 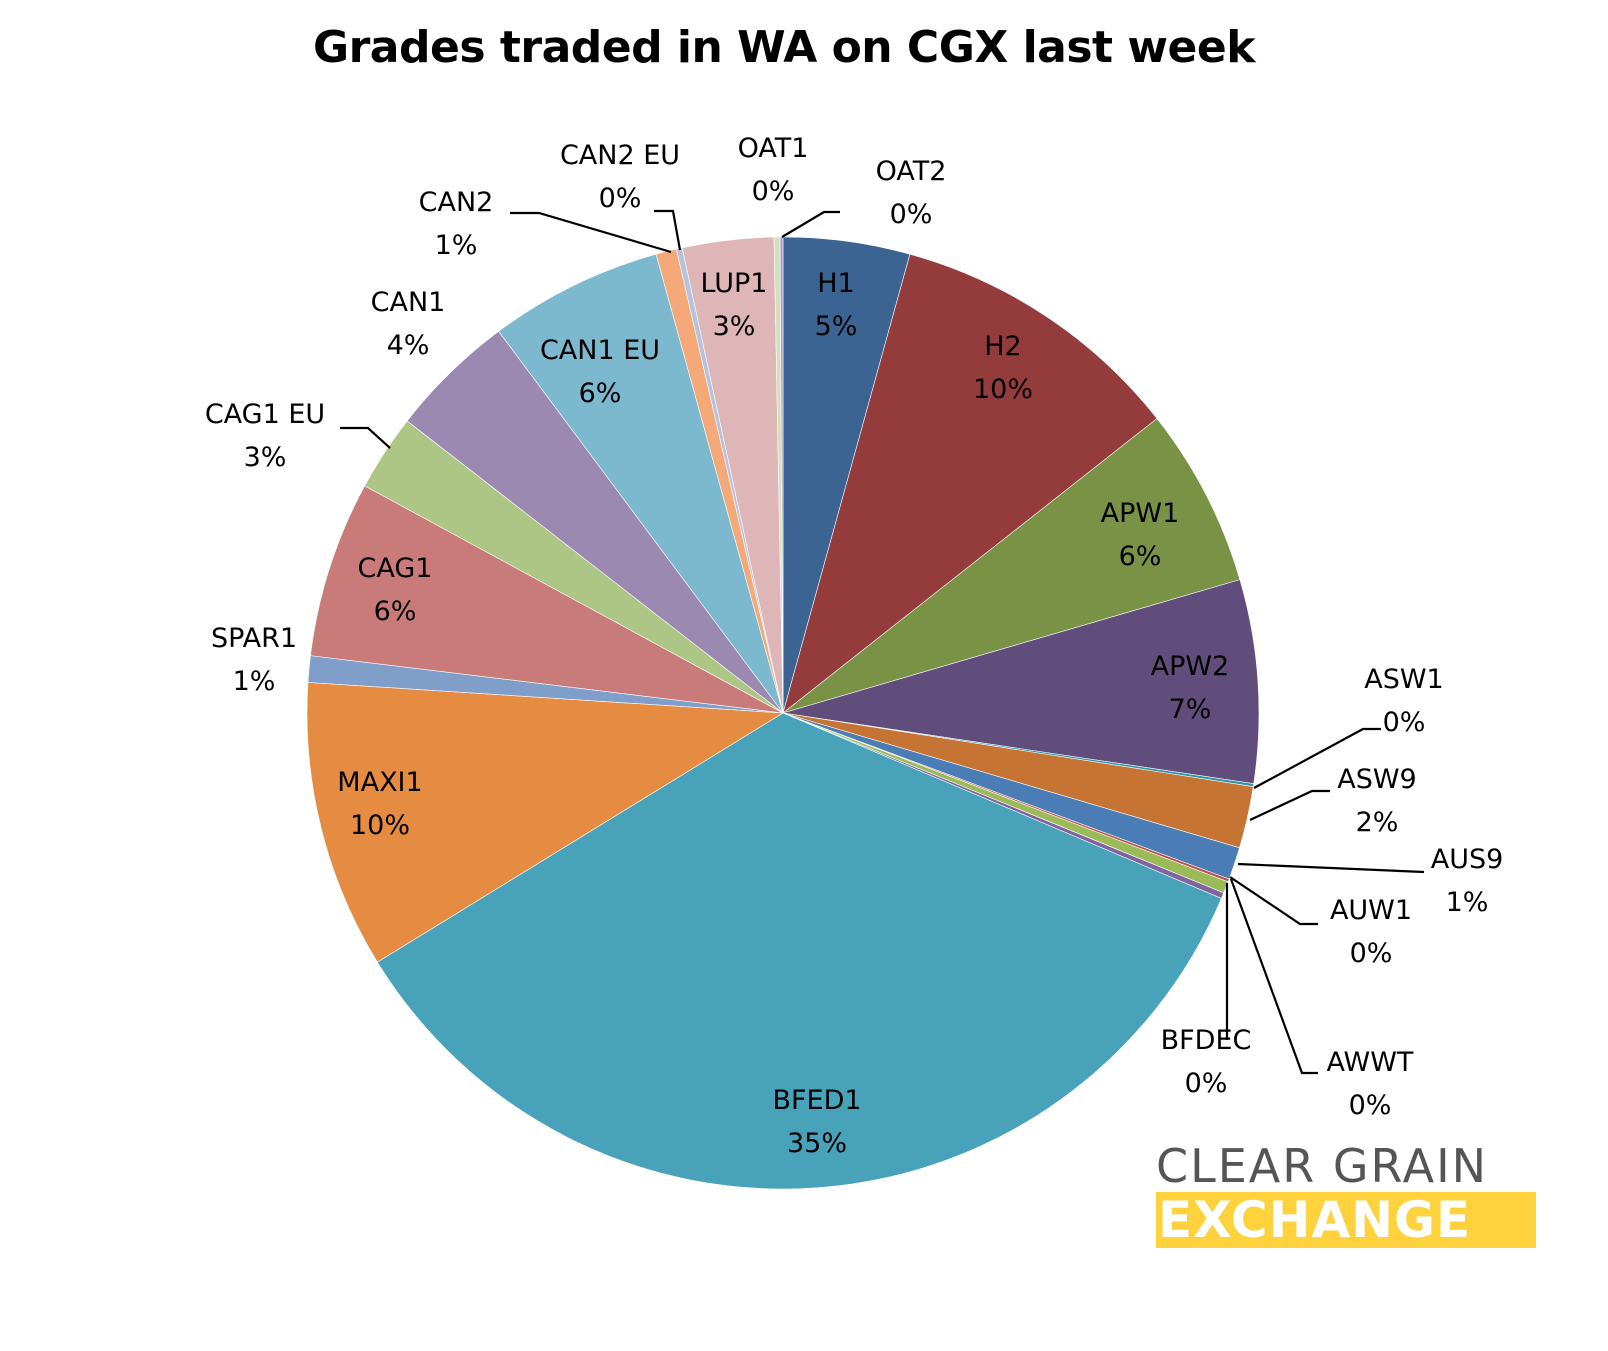 I want to click on data-label-apw1: APW1 6%, so click(x=1140, y=535).